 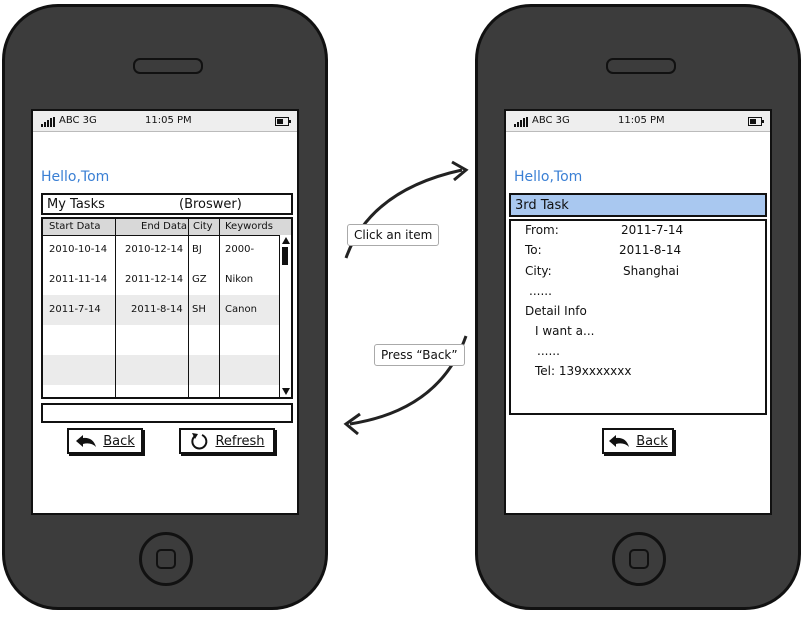 What do you see at coordinates (249, 226) in the screenshot?
I see `col-header-keywords: Keywords` at bounding box center [249, 226].